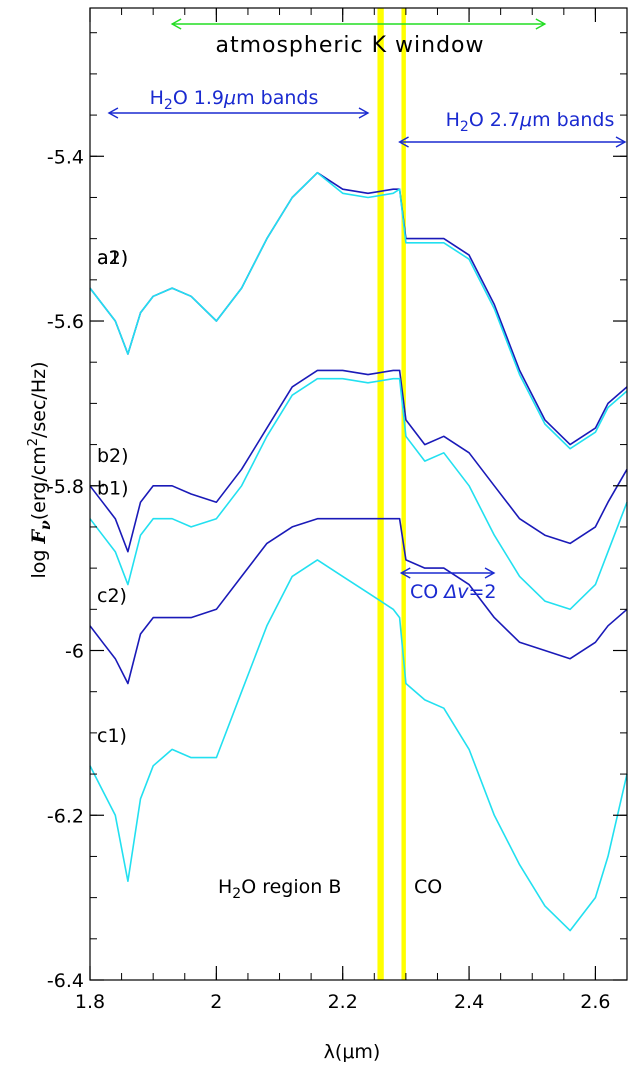 The width and height of the screenshot is (638, 1068). I want to click on co-dv-label: CO Δv=2, so click(453, 592).